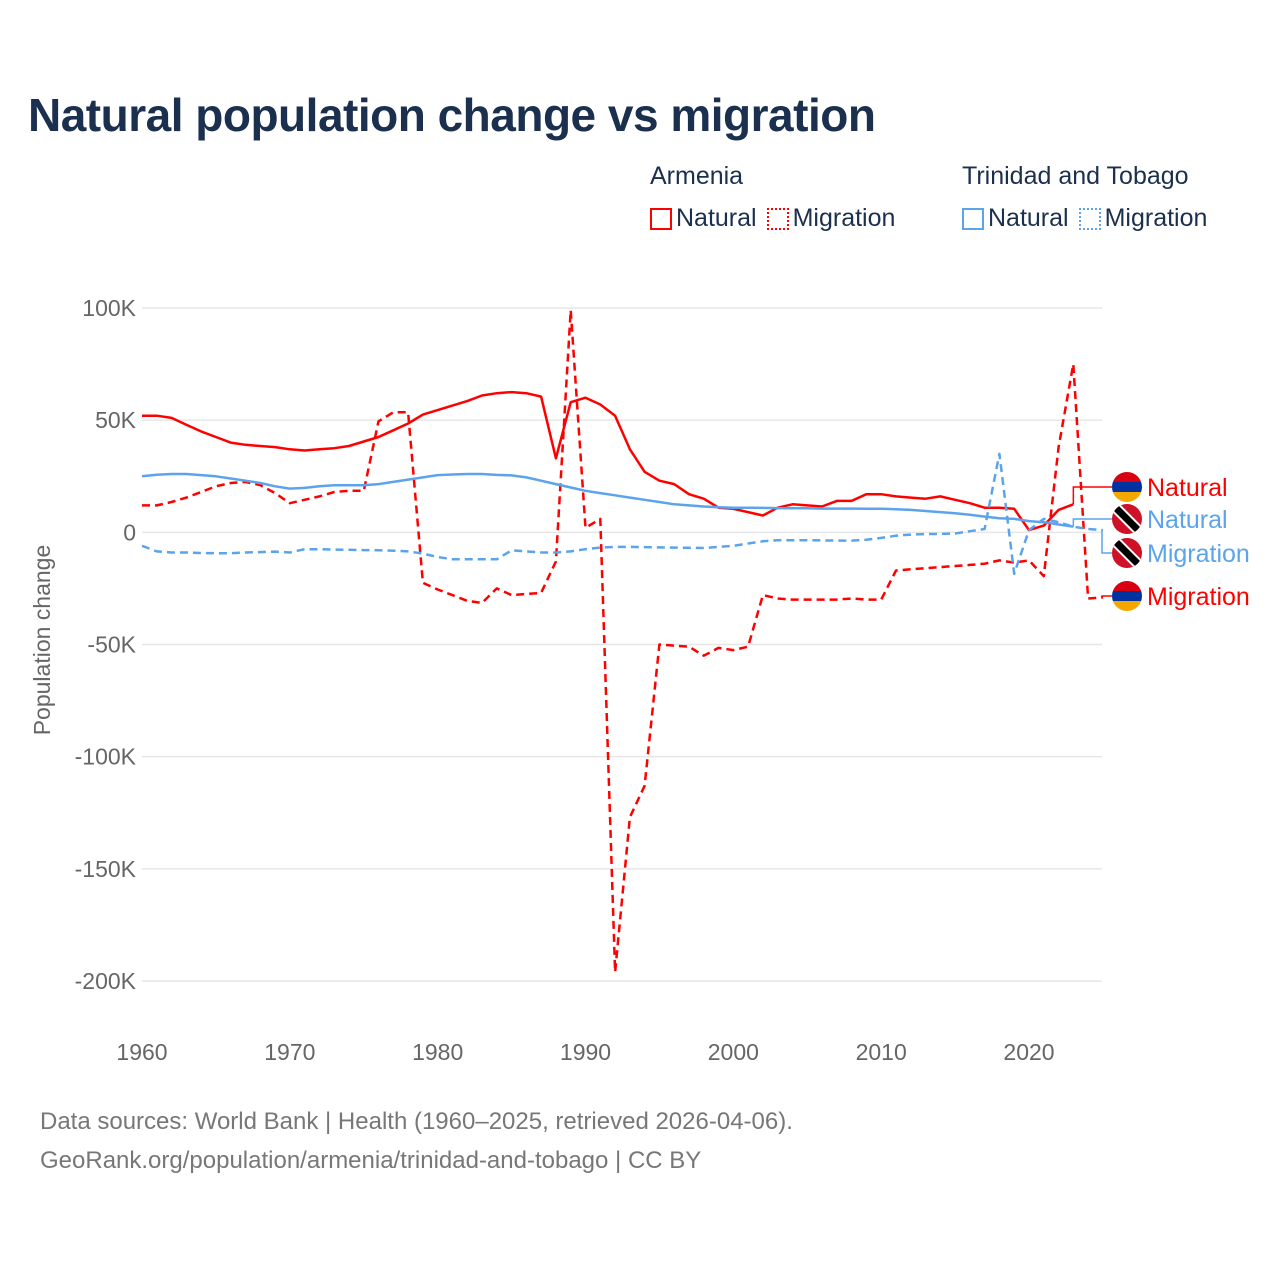  What do you see at coordinates (42, 640) in the screenshot?
I see `y-axis-label: Population change` at bounding box center [42, 640].